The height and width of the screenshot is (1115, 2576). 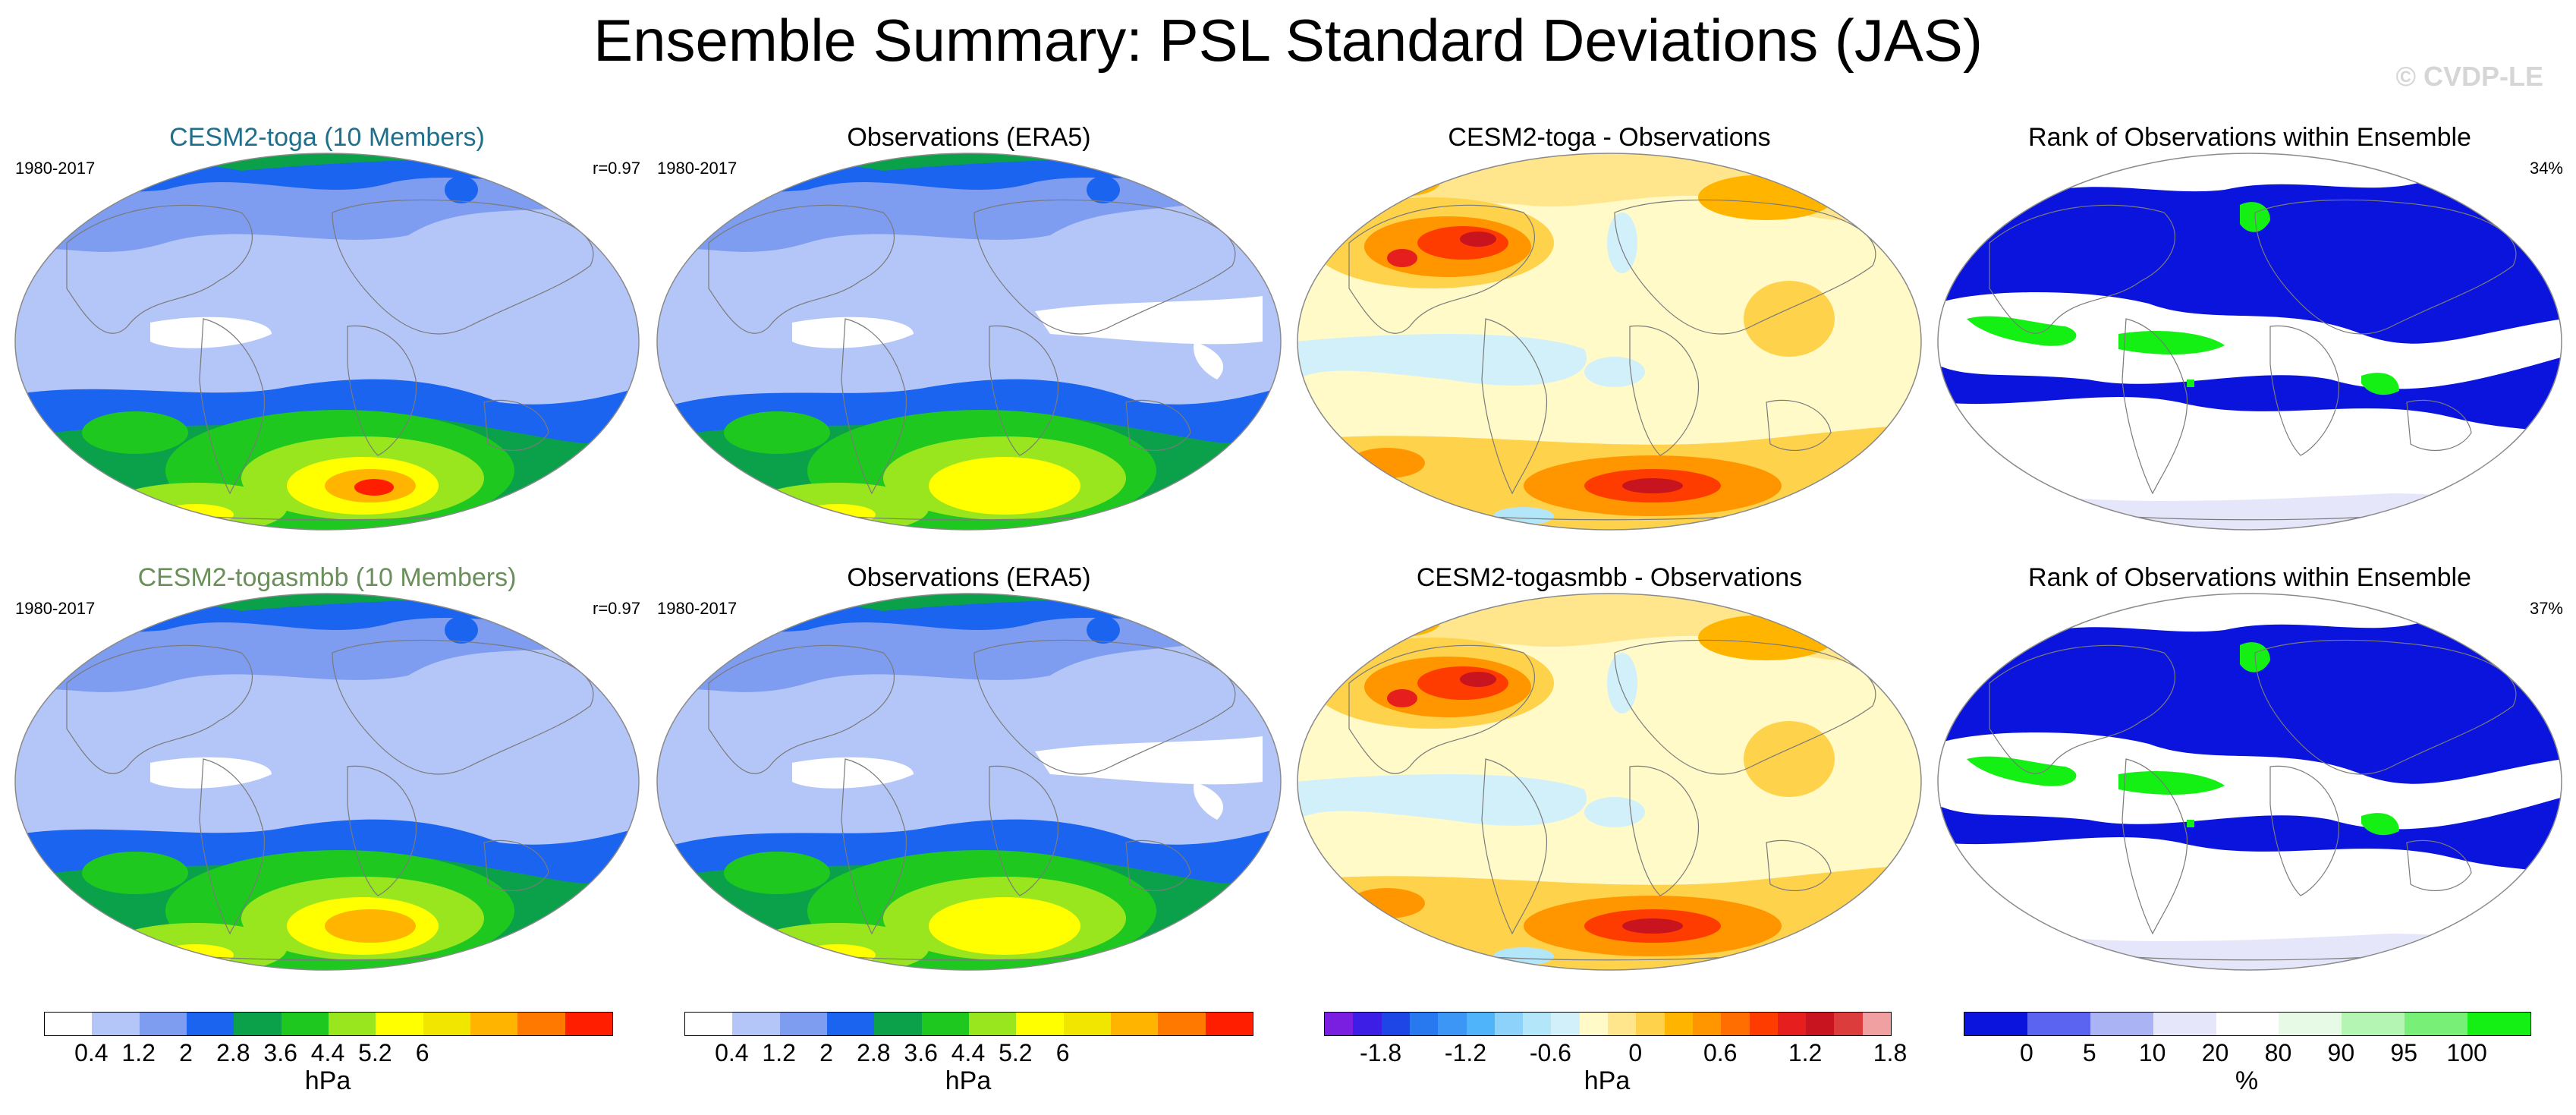 I want to click on colorbar-tick-label: 80, so click(x=2278, y=1052).